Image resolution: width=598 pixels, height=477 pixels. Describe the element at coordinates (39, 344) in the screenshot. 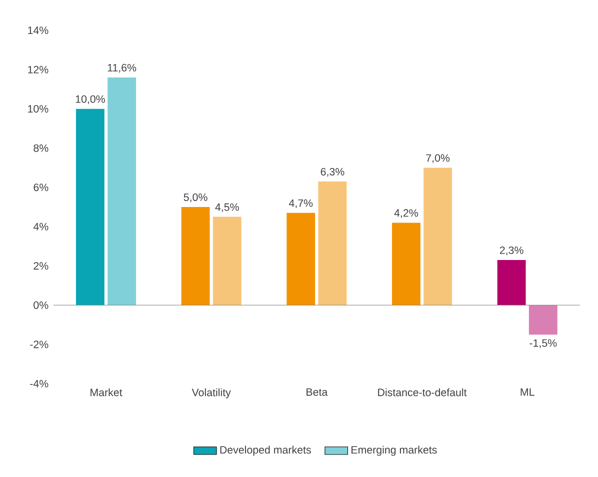

I see `y-tick-label: -2%` at that location.